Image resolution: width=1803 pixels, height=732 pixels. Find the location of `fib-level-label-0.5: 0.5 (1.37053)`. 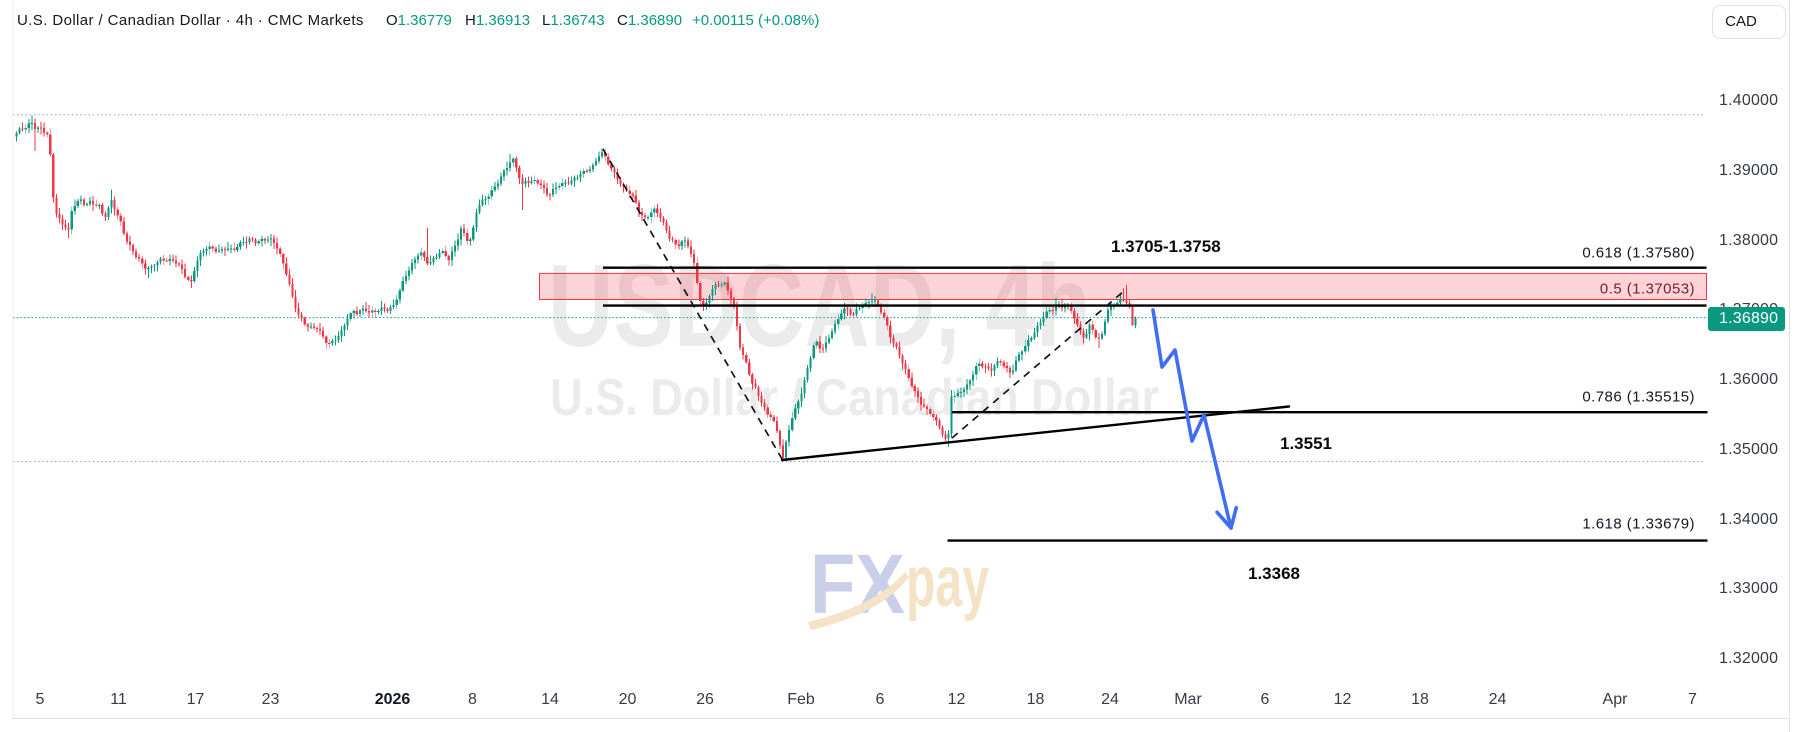

fib-level-label-0.5: 0.5 (1.37053) is located at coordinates (1647, 289).